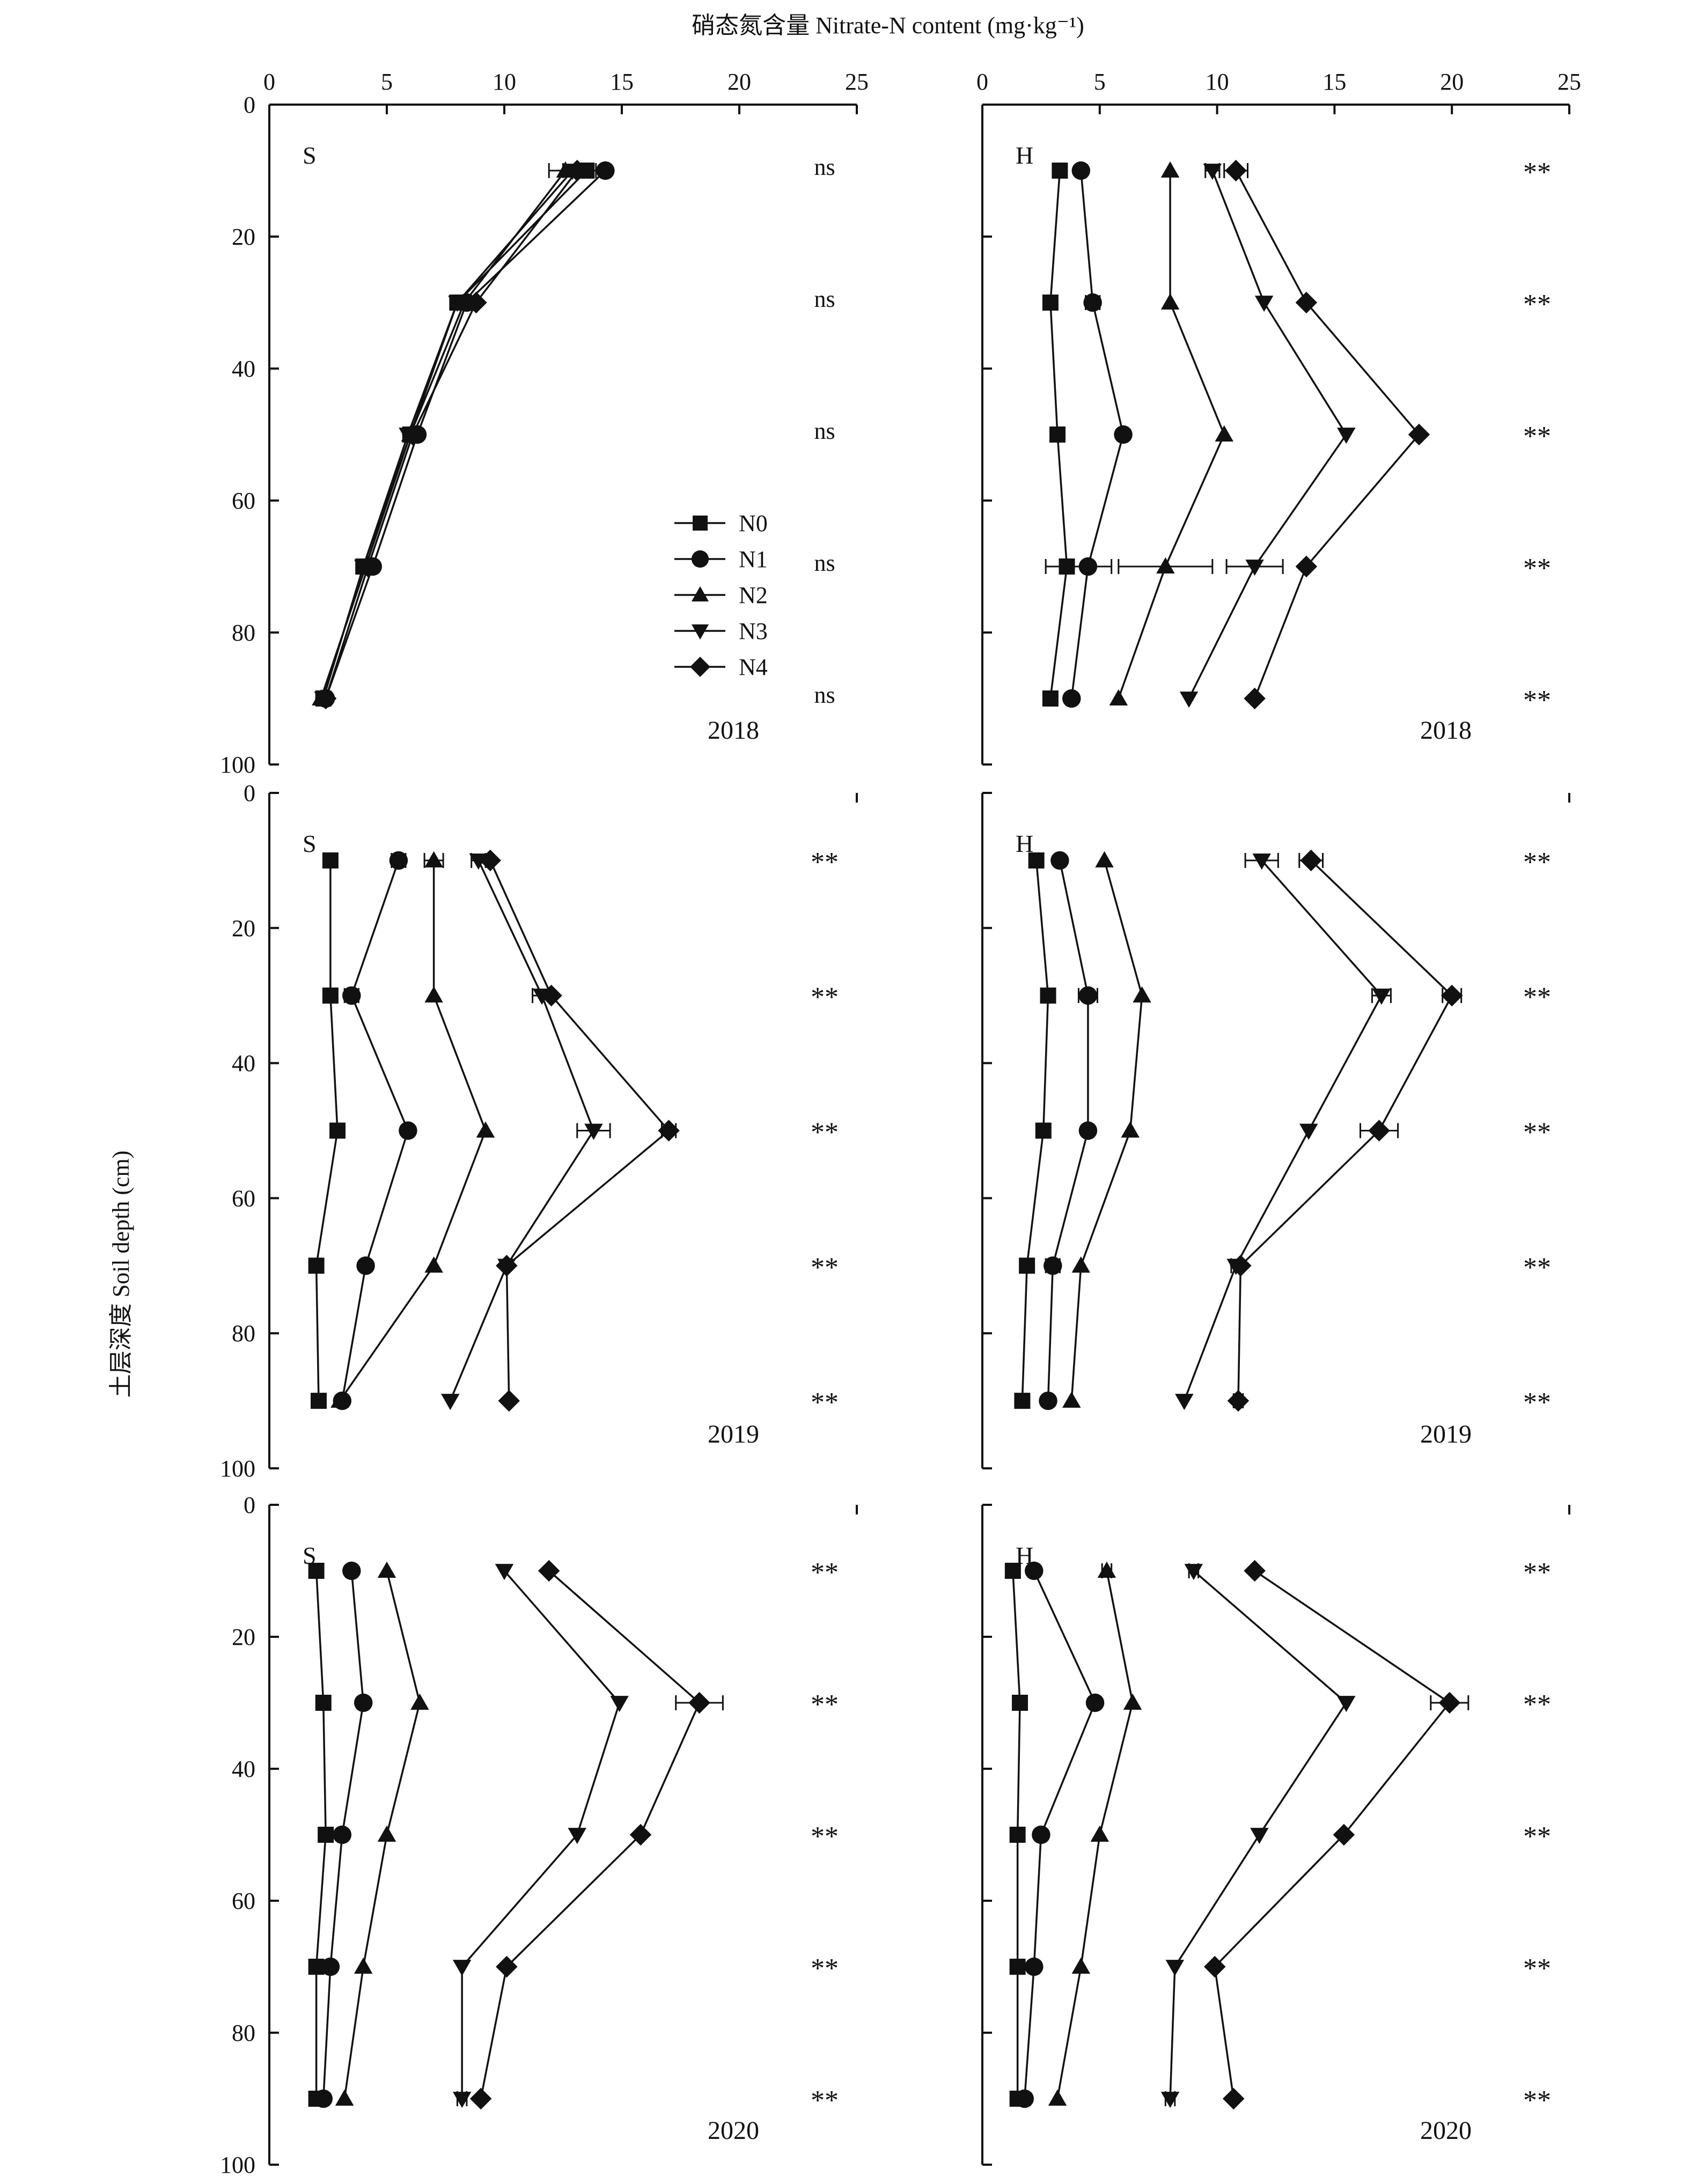 Image resolution: width=1690 pixels, height=2184 pixels. What do you see at coordinates (753, 523) in the screenshot?
I see `legend-label: N0` at bounding box center [753, 523].